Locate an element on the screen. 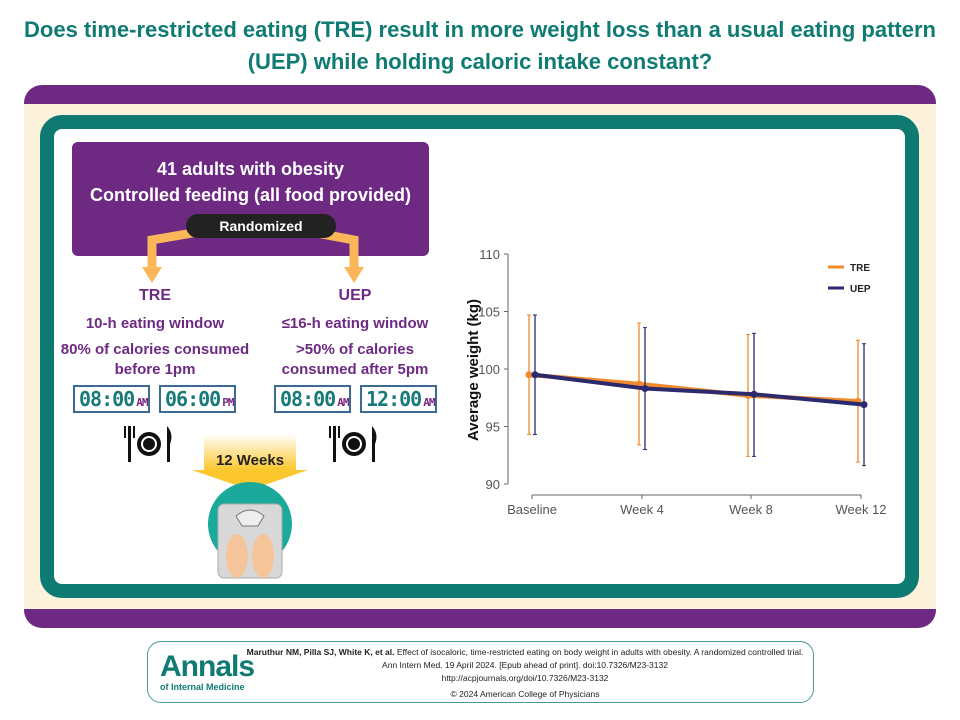  journal-logo: Annals of Internal Medicine is located at coordinates (207, 671).